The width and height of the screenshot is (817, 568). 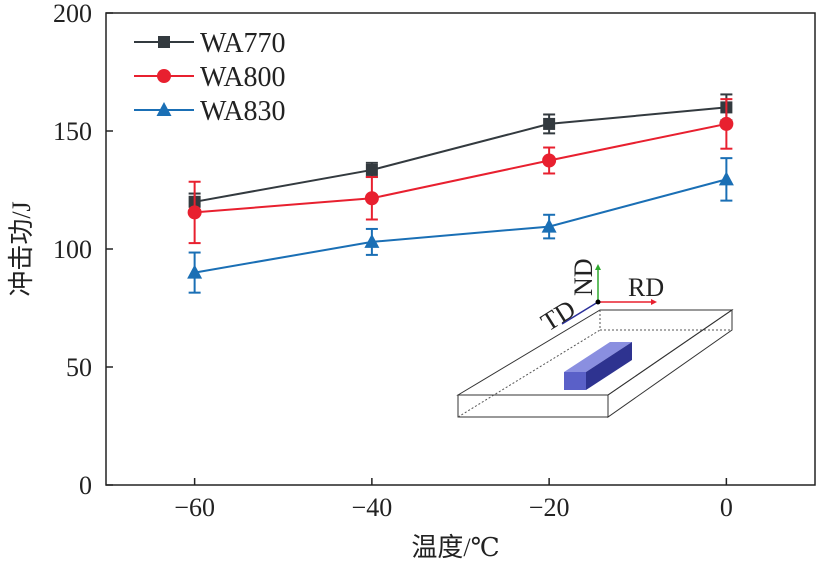 What do you see at coordinates (654, 302) in the screenshot?
I see `rd-arrowhead` at bounding box center [654, 302].